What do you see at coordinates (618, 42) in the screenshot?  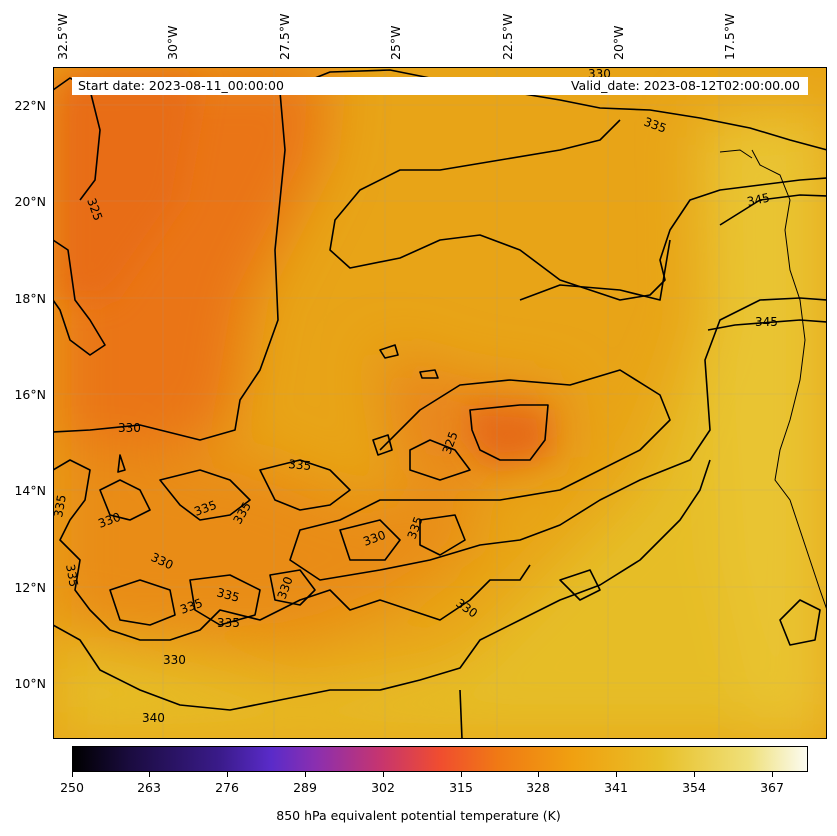 I see `lon-label-20w: 20°W` at bounding box center [618, 42].